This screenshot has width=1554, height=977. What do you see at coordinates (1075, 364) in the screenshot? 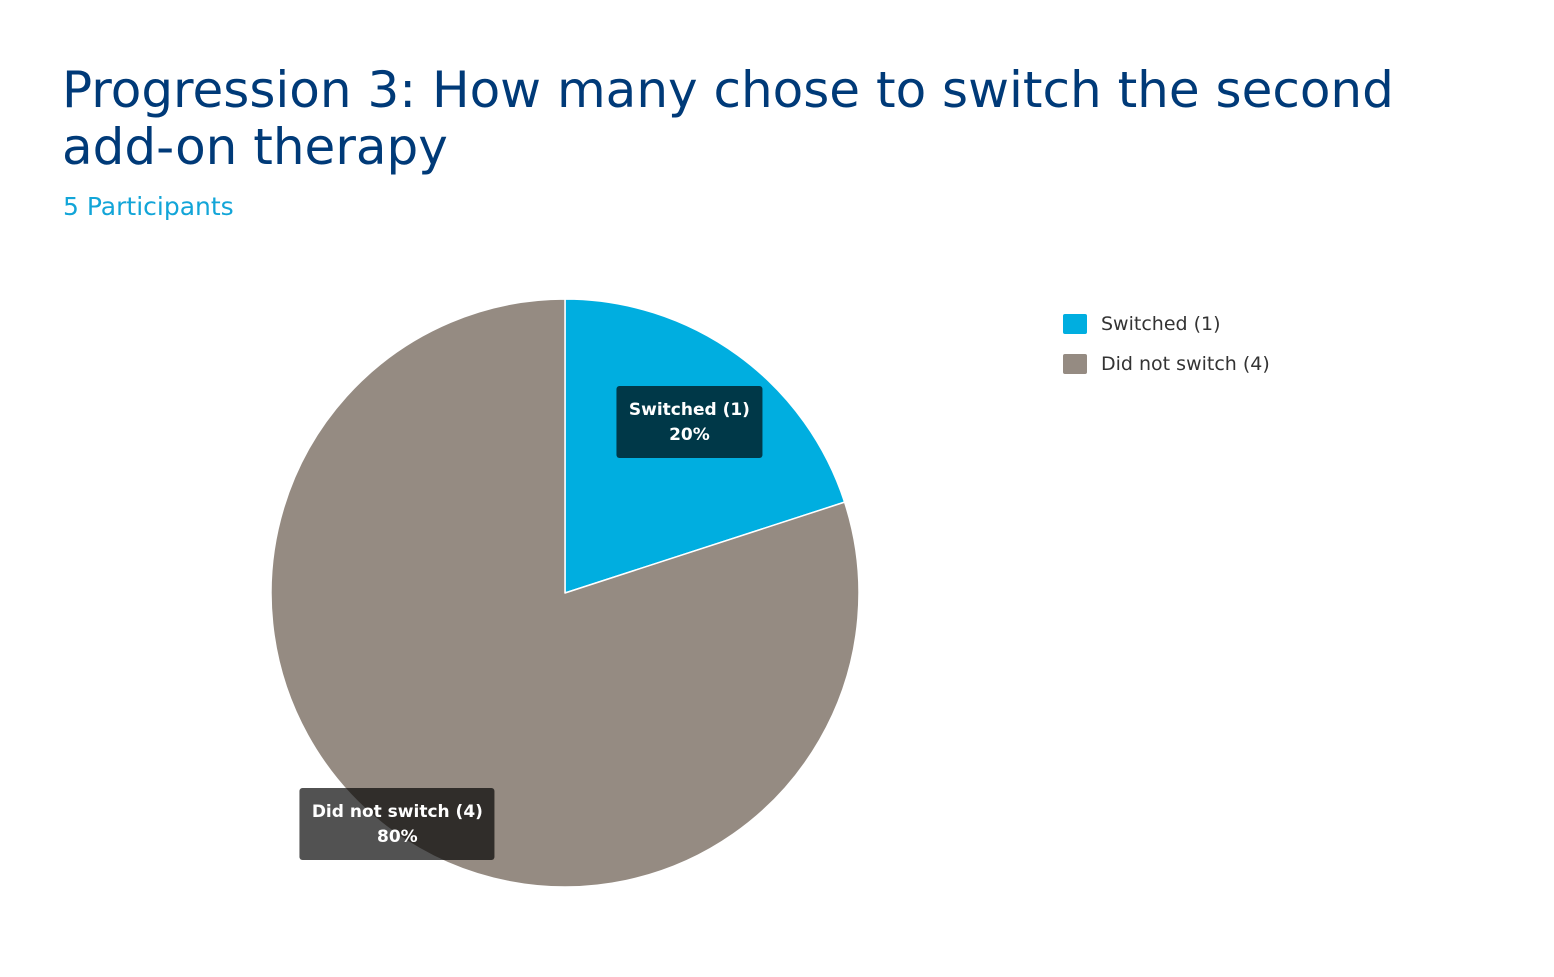
I see `legend-swatch-did-not-switch` at bounding box center [1075, 364].